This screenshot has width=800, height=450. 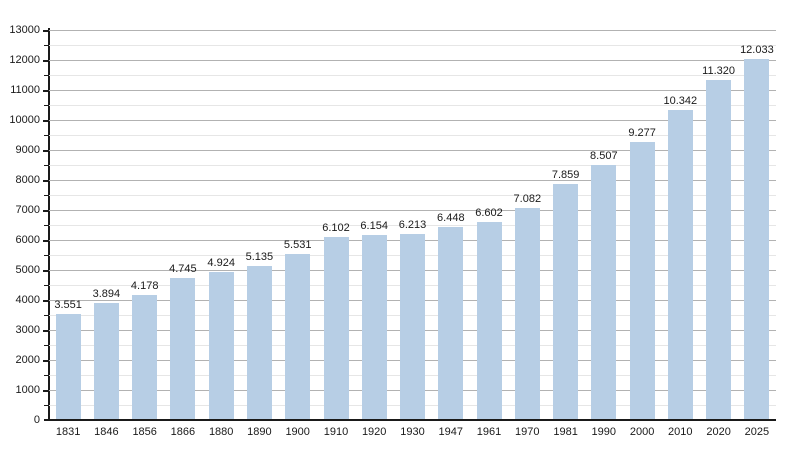 I want to click on y-axis-label: 11000, so click(x=25, y=90).